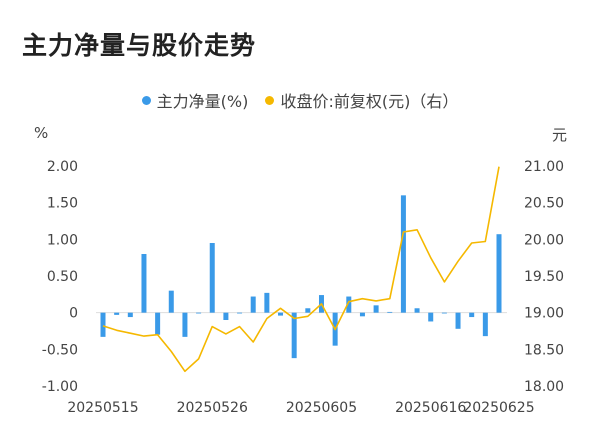 This screenshot has width=600, height=446. I want to click on legend-label-line: 收盘价:前复权(元)（右）, so click(369, 101).